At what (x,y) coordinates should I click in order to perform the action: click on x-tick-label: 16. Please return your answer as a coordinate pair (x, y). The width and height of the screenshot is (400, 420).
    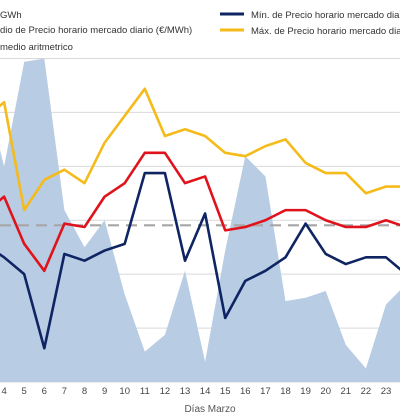
    Looking at the image, I should click on (245, 391).